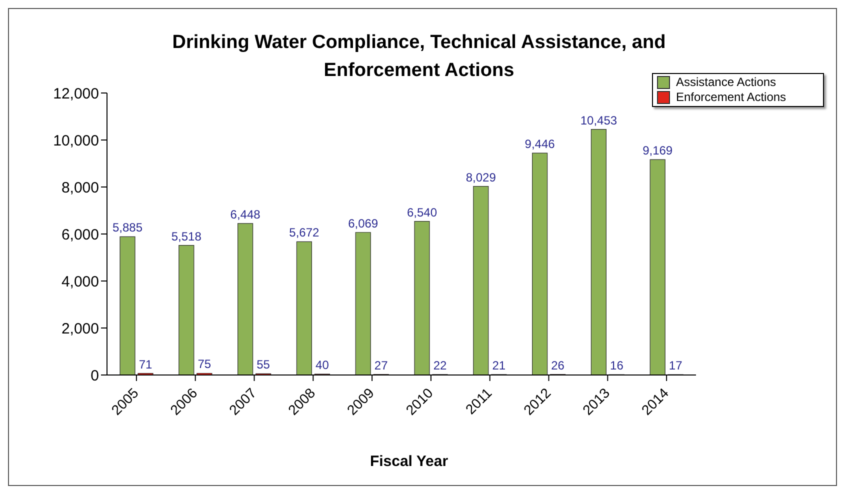 This screenshot has height=494, width=845. Describe the element at coordinates (726, 82) in the screenshot. I see `legend-label: Assistance Actions` at that location.